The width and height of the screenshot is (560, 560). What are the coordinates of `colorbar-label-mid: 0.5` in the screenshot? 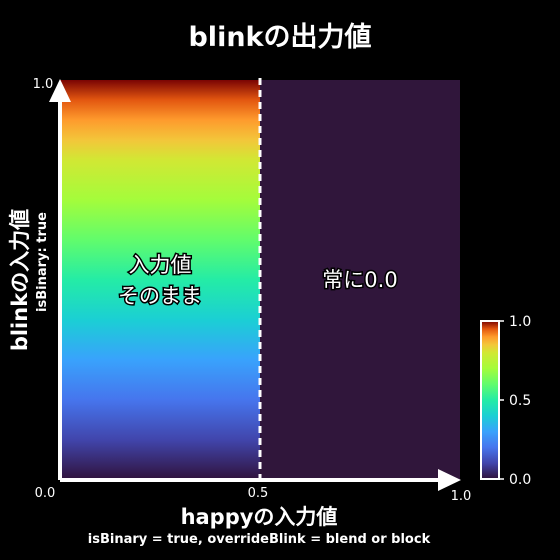 It's located at (520, 401).